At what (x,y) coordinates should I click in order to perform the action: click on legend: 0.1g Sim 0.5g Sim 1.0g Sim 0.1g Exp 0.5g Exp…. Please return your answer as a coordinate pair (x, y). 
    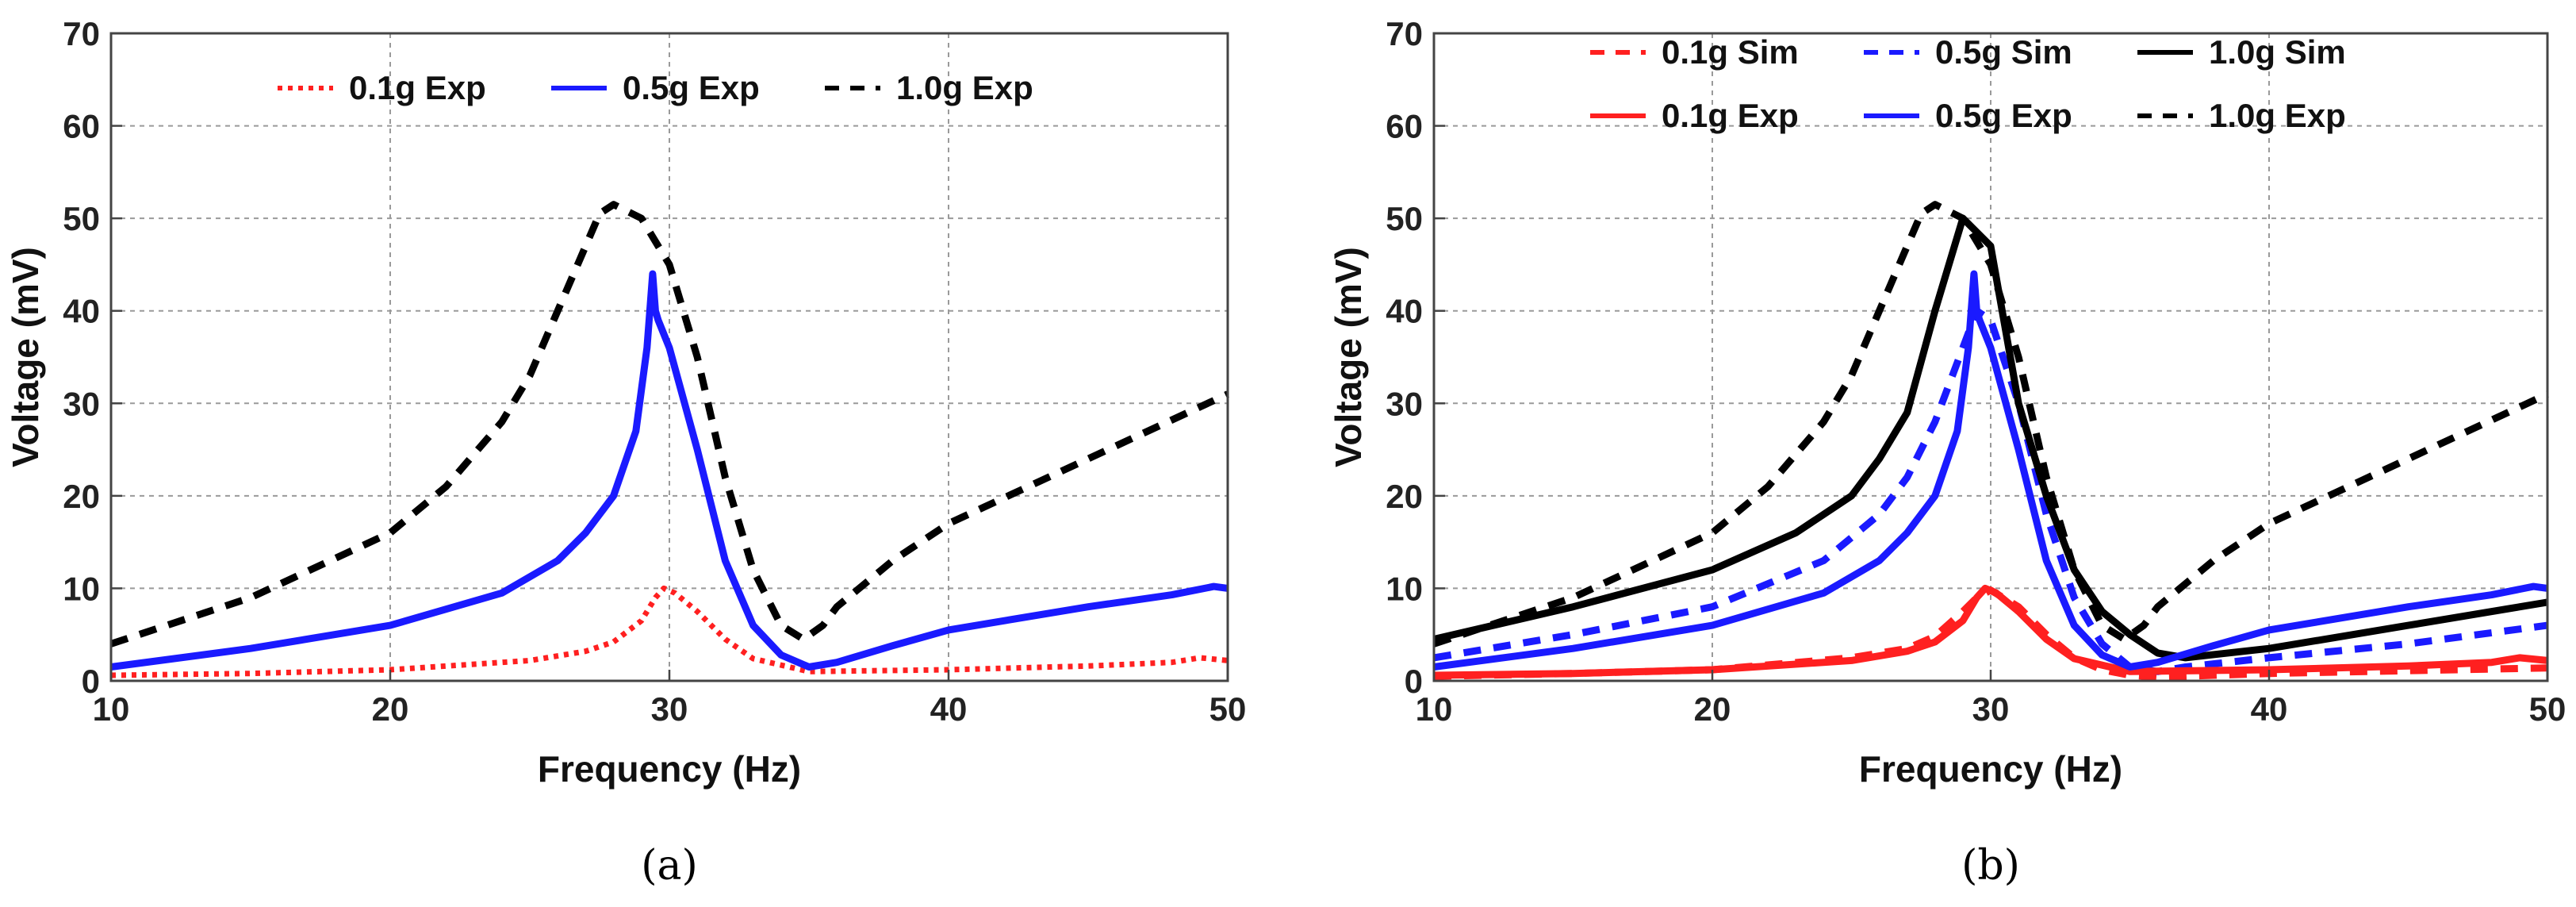
    Looking at the image, I should click on (1968, 83).